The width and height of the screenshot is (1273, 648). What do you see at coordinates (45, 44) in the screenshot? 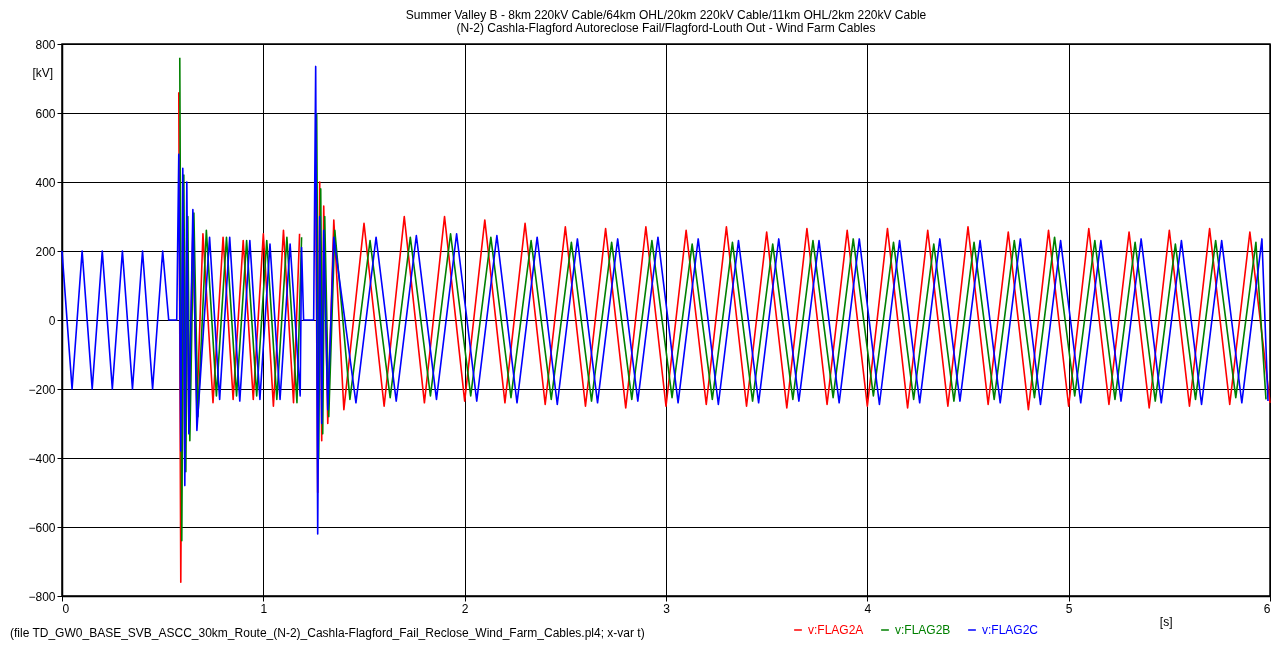
I see `y-tick-label: 800` at bounding box center [45, 44].